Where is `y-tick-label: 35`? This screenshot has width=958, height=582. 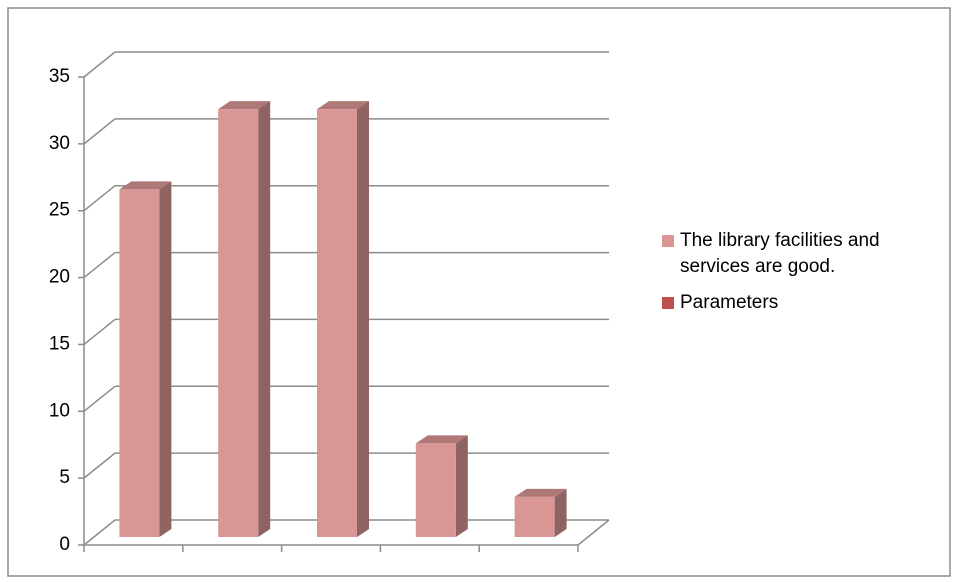
y-tick-label: 35 is located at coordinates (59, 76).